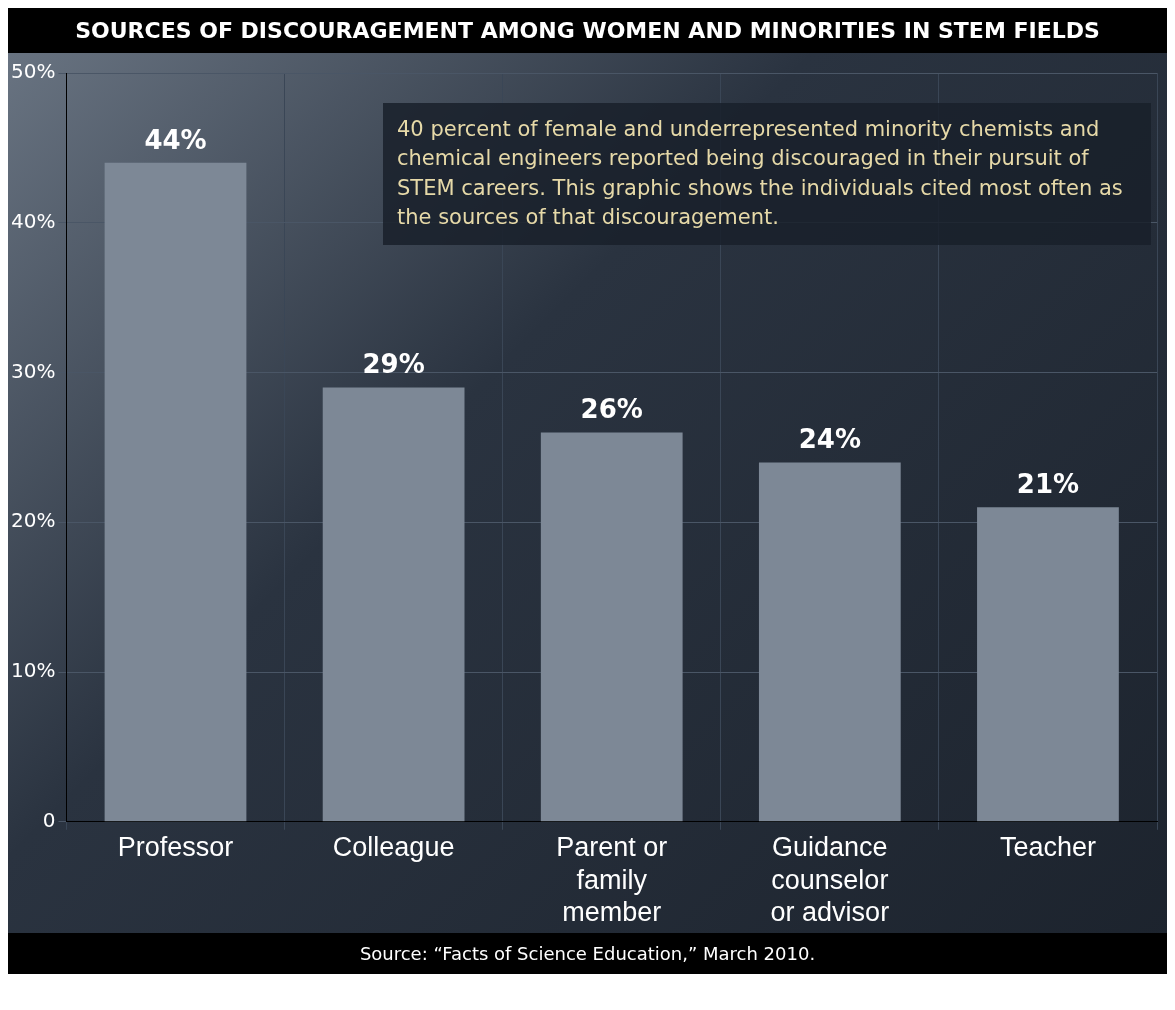 Image resolution: width=1175 pixels, height=1010 pixels. What do you see at coordinates (612, 880) in the screenshot?
I see `x-tick-label: Parent or family member` at bounding box center [612, 880].